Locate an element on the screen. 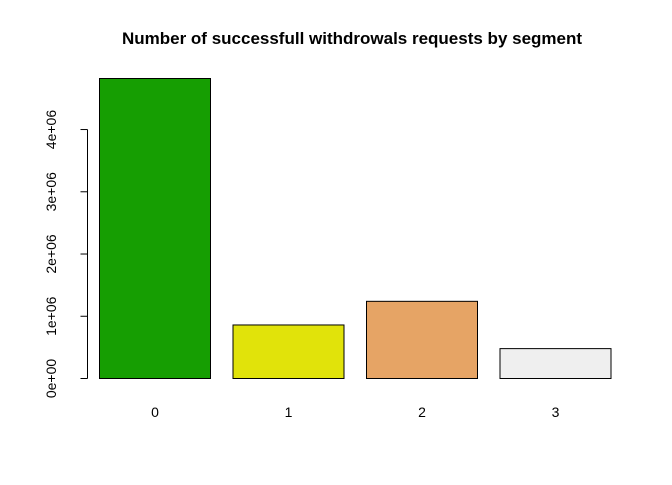 This screenshot has width=672, height=485. x-tick-label-1: 1 is located at coordinates (289, 412).